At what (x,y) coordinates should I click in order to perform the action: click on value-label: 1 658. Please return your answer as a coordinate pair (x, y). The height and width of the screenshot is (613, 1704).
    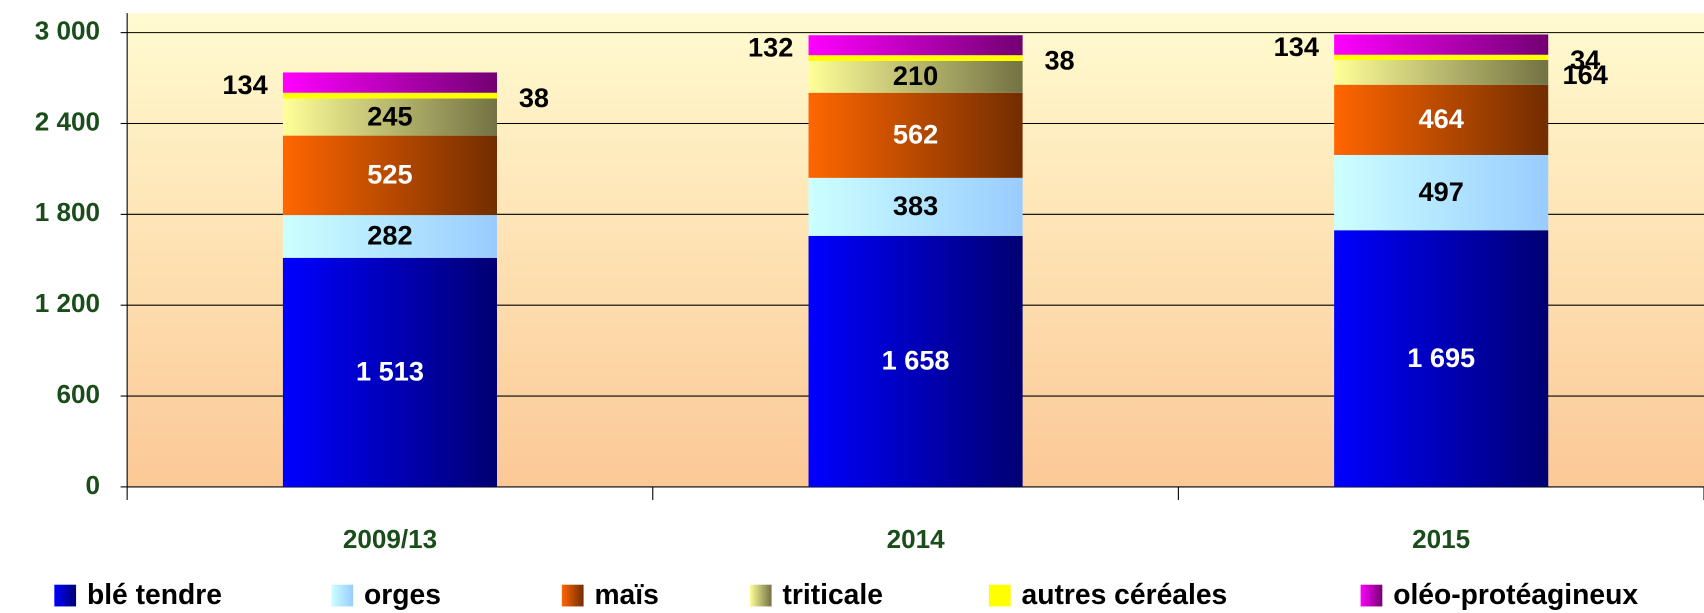
    Looking at the image, I should click on (916, 360).